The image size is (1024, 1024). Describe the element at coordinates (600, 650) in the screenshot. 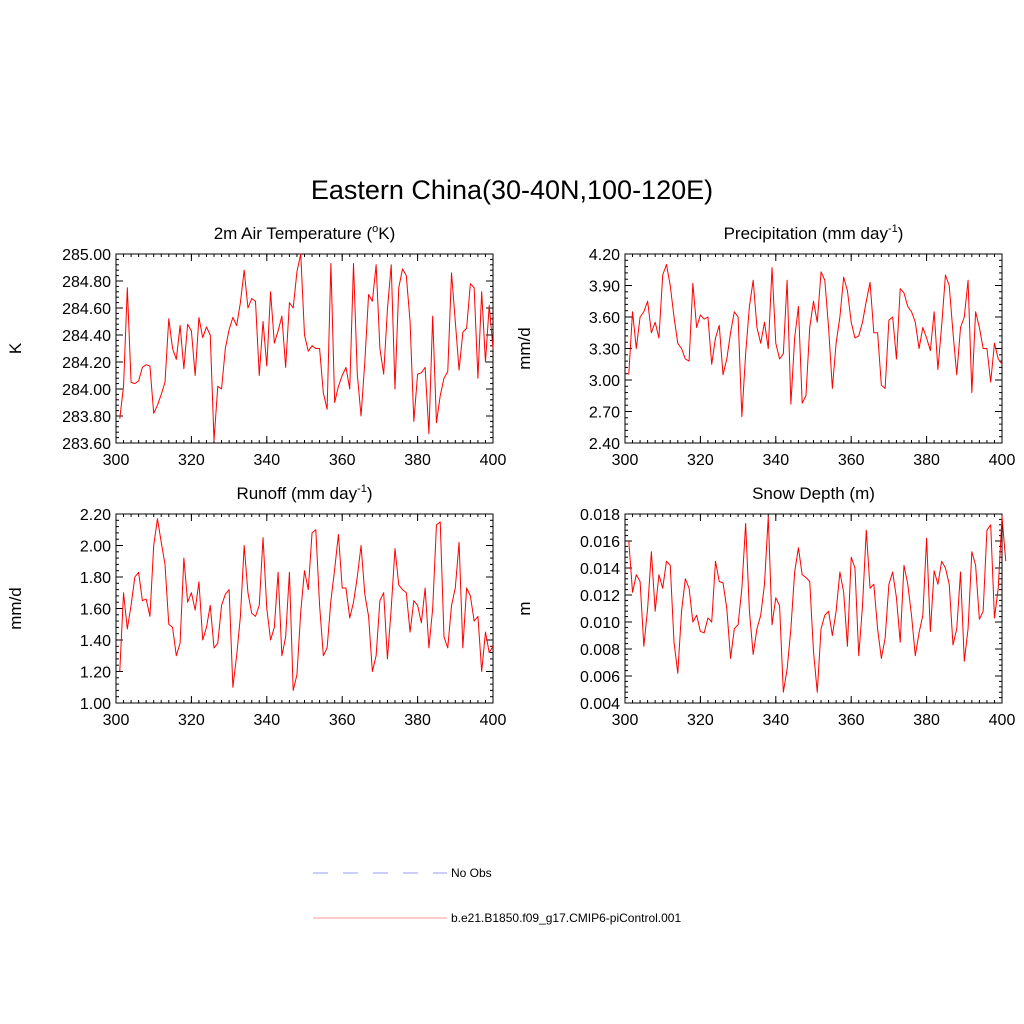

I see `y-tick-label: 0.008` at that location.